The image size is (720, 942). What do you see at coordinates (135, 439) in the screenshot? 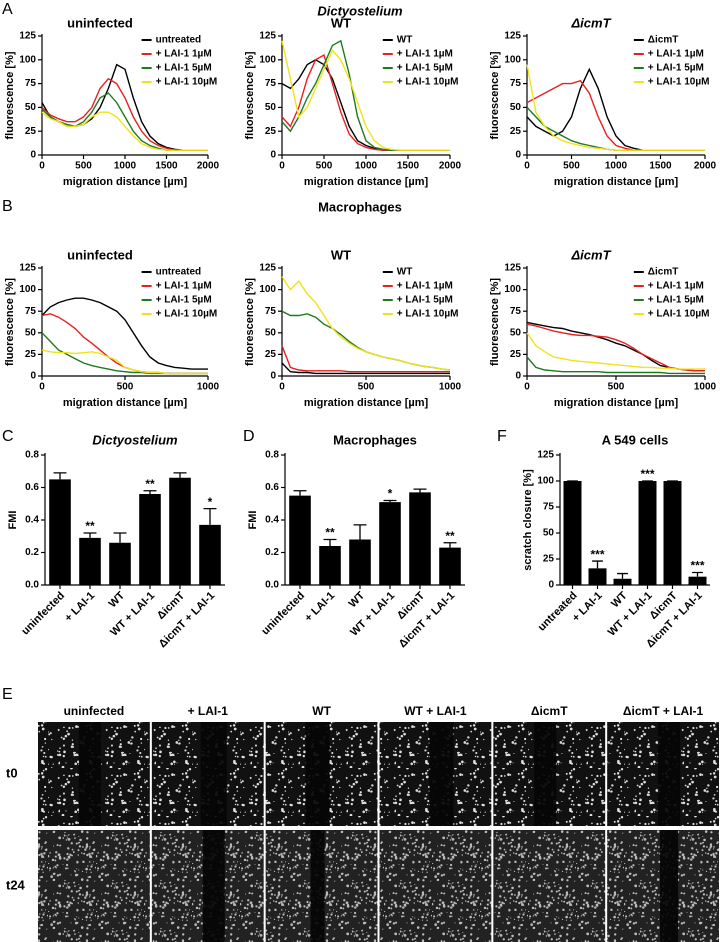
I see `chart-title: Dictyostelium` at bounding box center [135, 439].